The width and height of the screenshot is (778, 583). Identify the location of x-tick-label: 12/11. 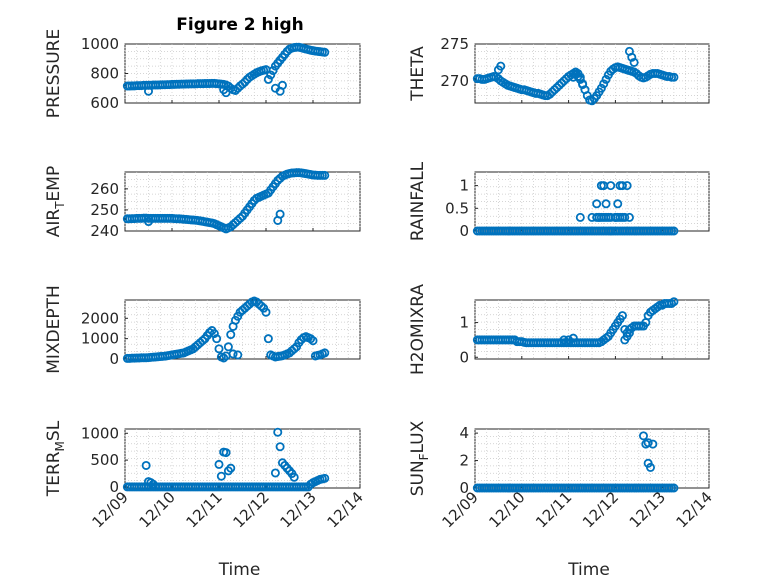
(204, 509).